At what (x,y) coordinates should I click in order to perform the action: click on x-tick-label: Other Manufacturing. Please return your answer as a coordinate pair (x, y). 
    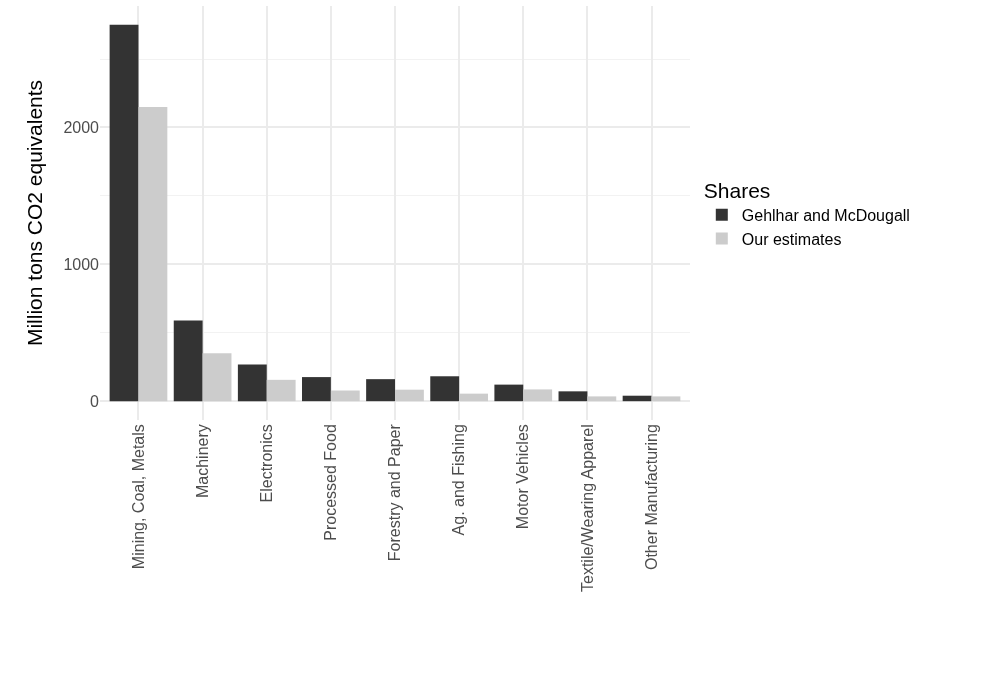
    Looking at the image, I should click on (651, 497).